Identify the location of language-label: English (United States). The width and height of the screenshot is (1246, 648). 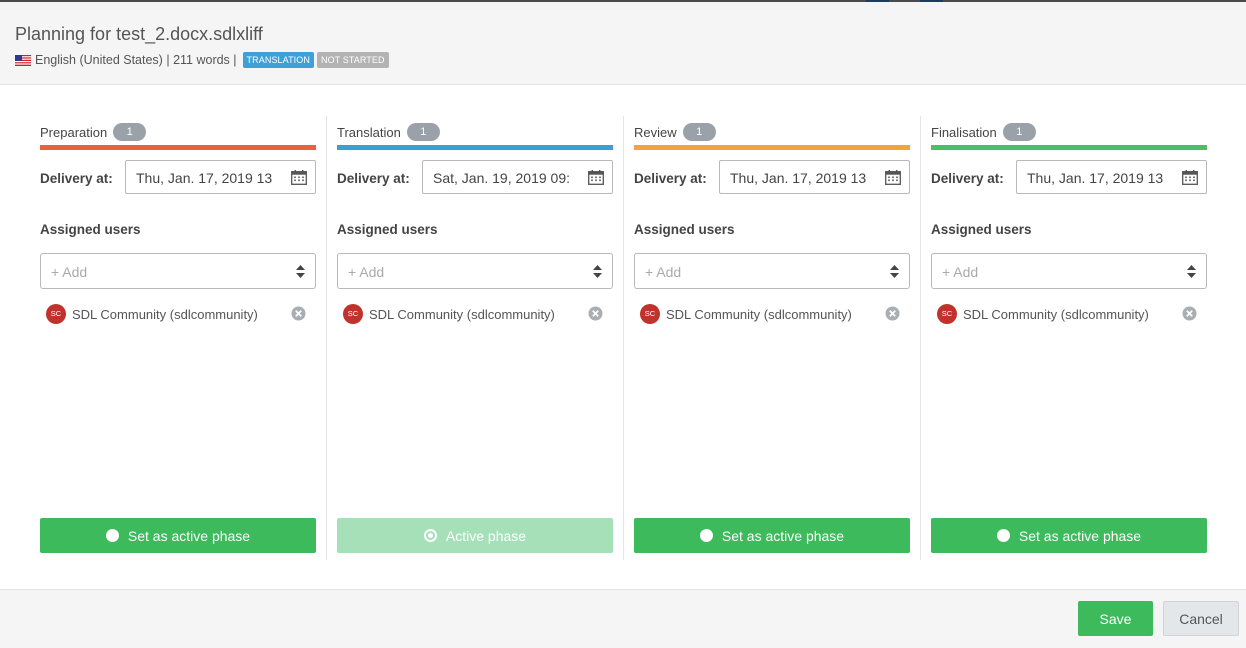
(99, 60).